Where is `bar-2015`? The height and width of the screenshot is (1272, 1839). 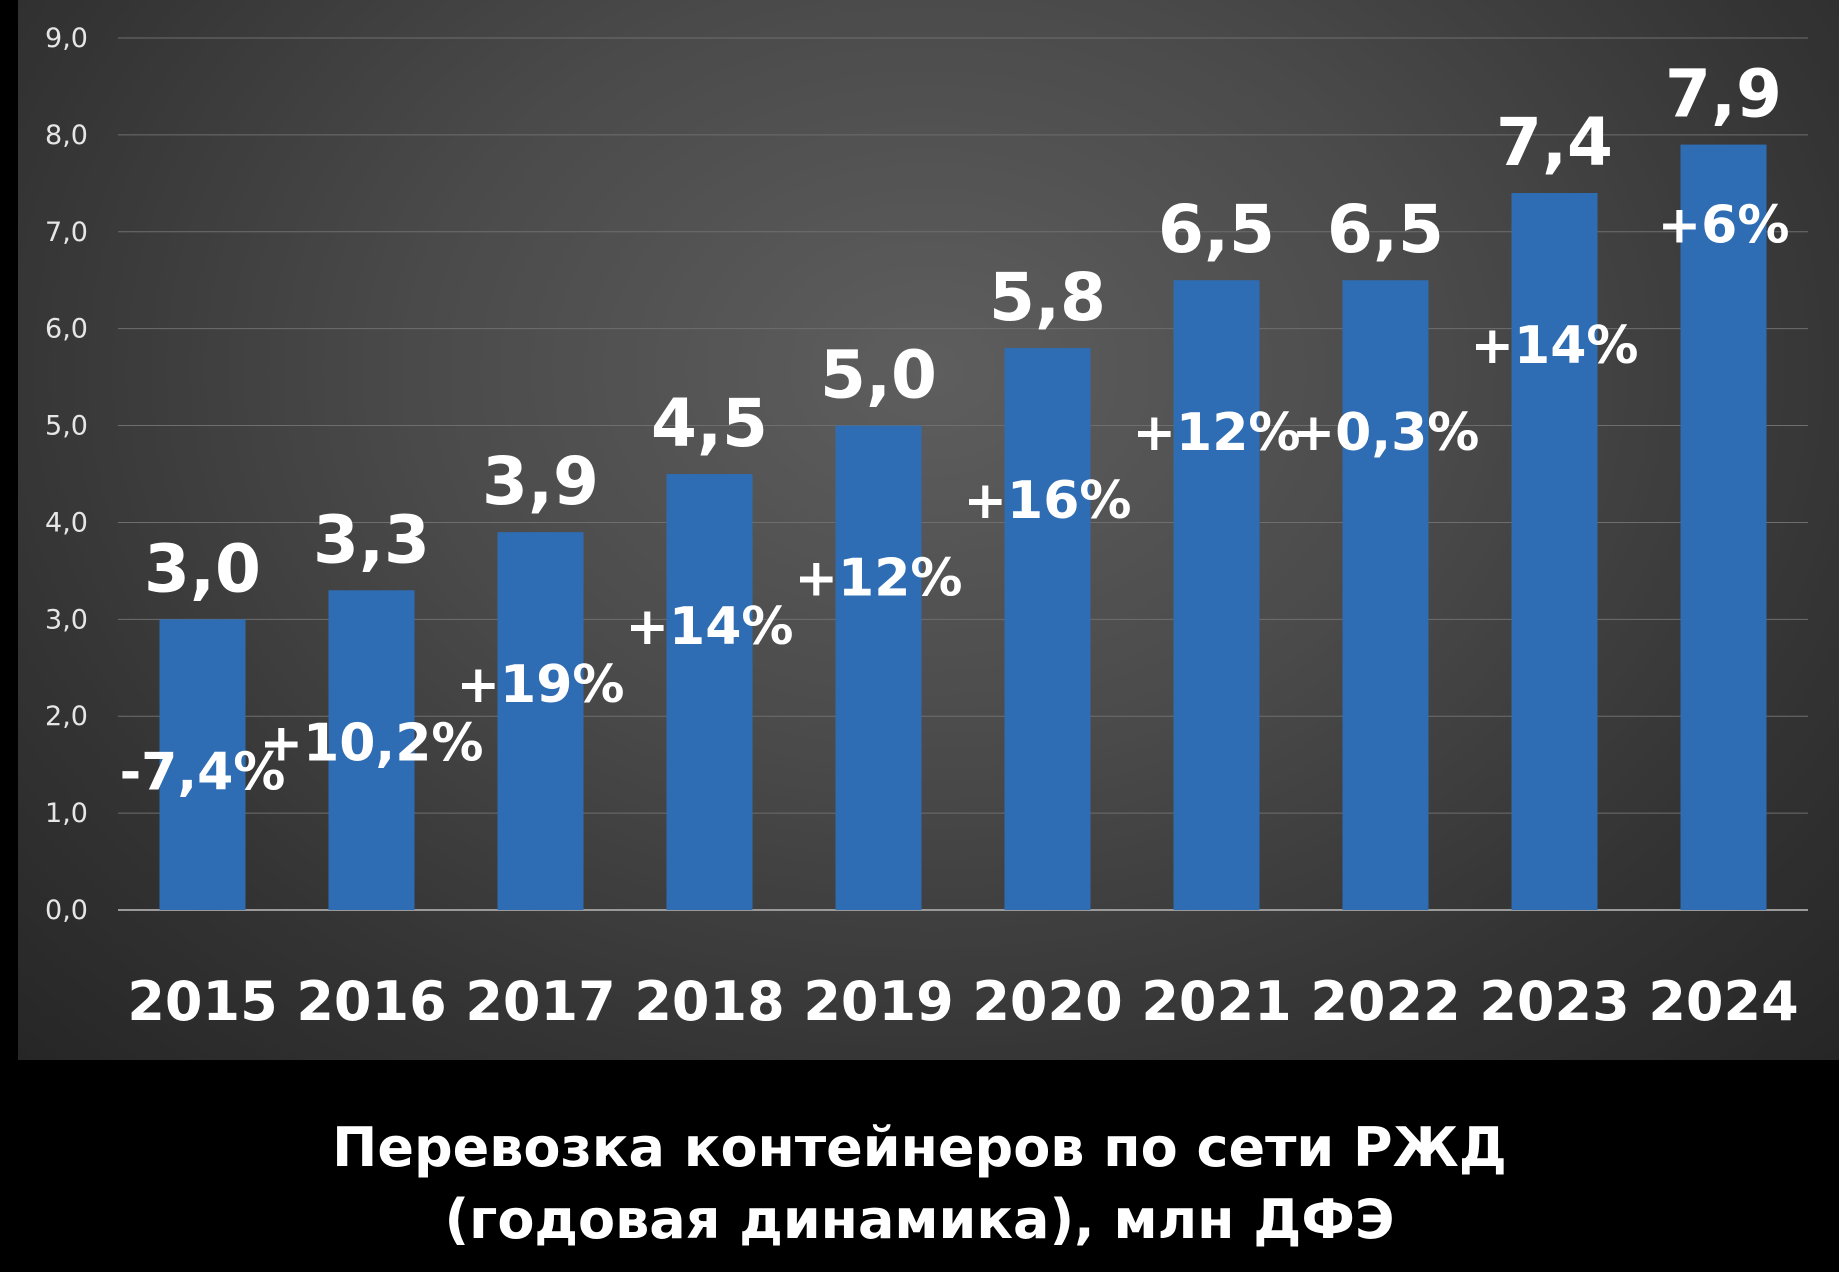
bar-2015 is located at coordinates (202, 764).